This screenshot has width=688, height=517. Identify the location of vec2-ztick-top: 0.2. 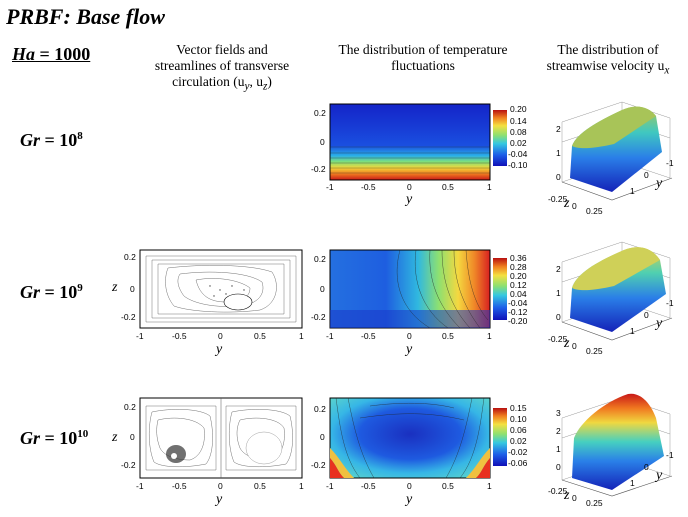
(130, 257).